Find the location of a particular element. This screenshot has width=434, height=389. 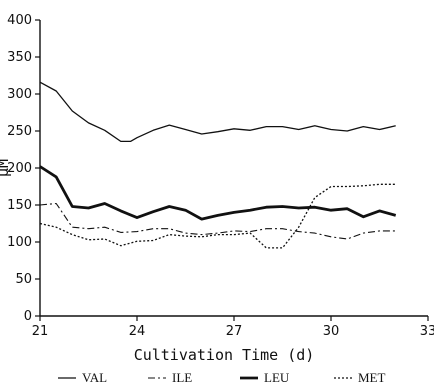

x-tick-label: 27 is located at coordinates (234, 331).